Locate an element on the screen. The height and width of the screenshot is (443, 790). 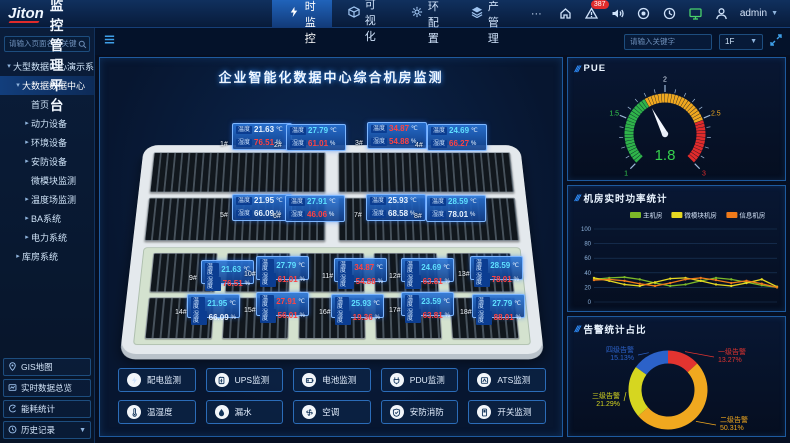
fullscreen-icon is located at coordinates (776, 42).